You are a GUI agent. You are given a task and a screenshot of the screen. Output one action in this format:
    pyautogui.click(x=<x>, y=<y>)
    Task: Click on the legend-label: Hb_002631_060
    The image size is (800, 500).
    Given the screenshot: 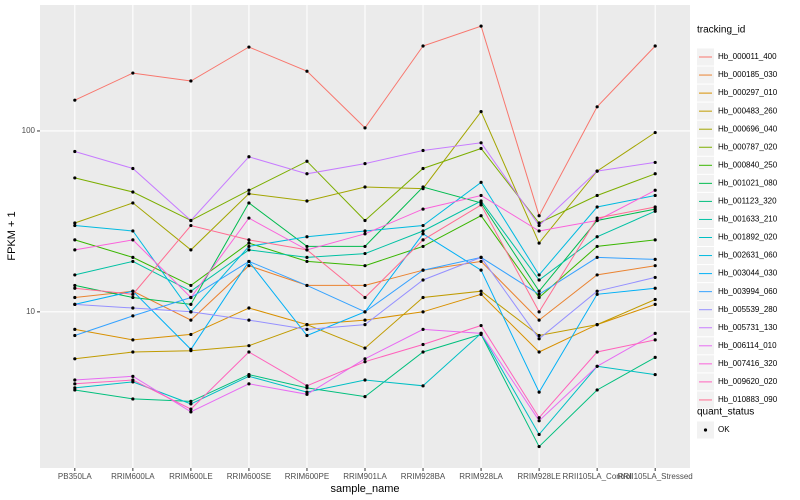 What is the action you would take?
    pyautogui.click(x=748, y=255)
    